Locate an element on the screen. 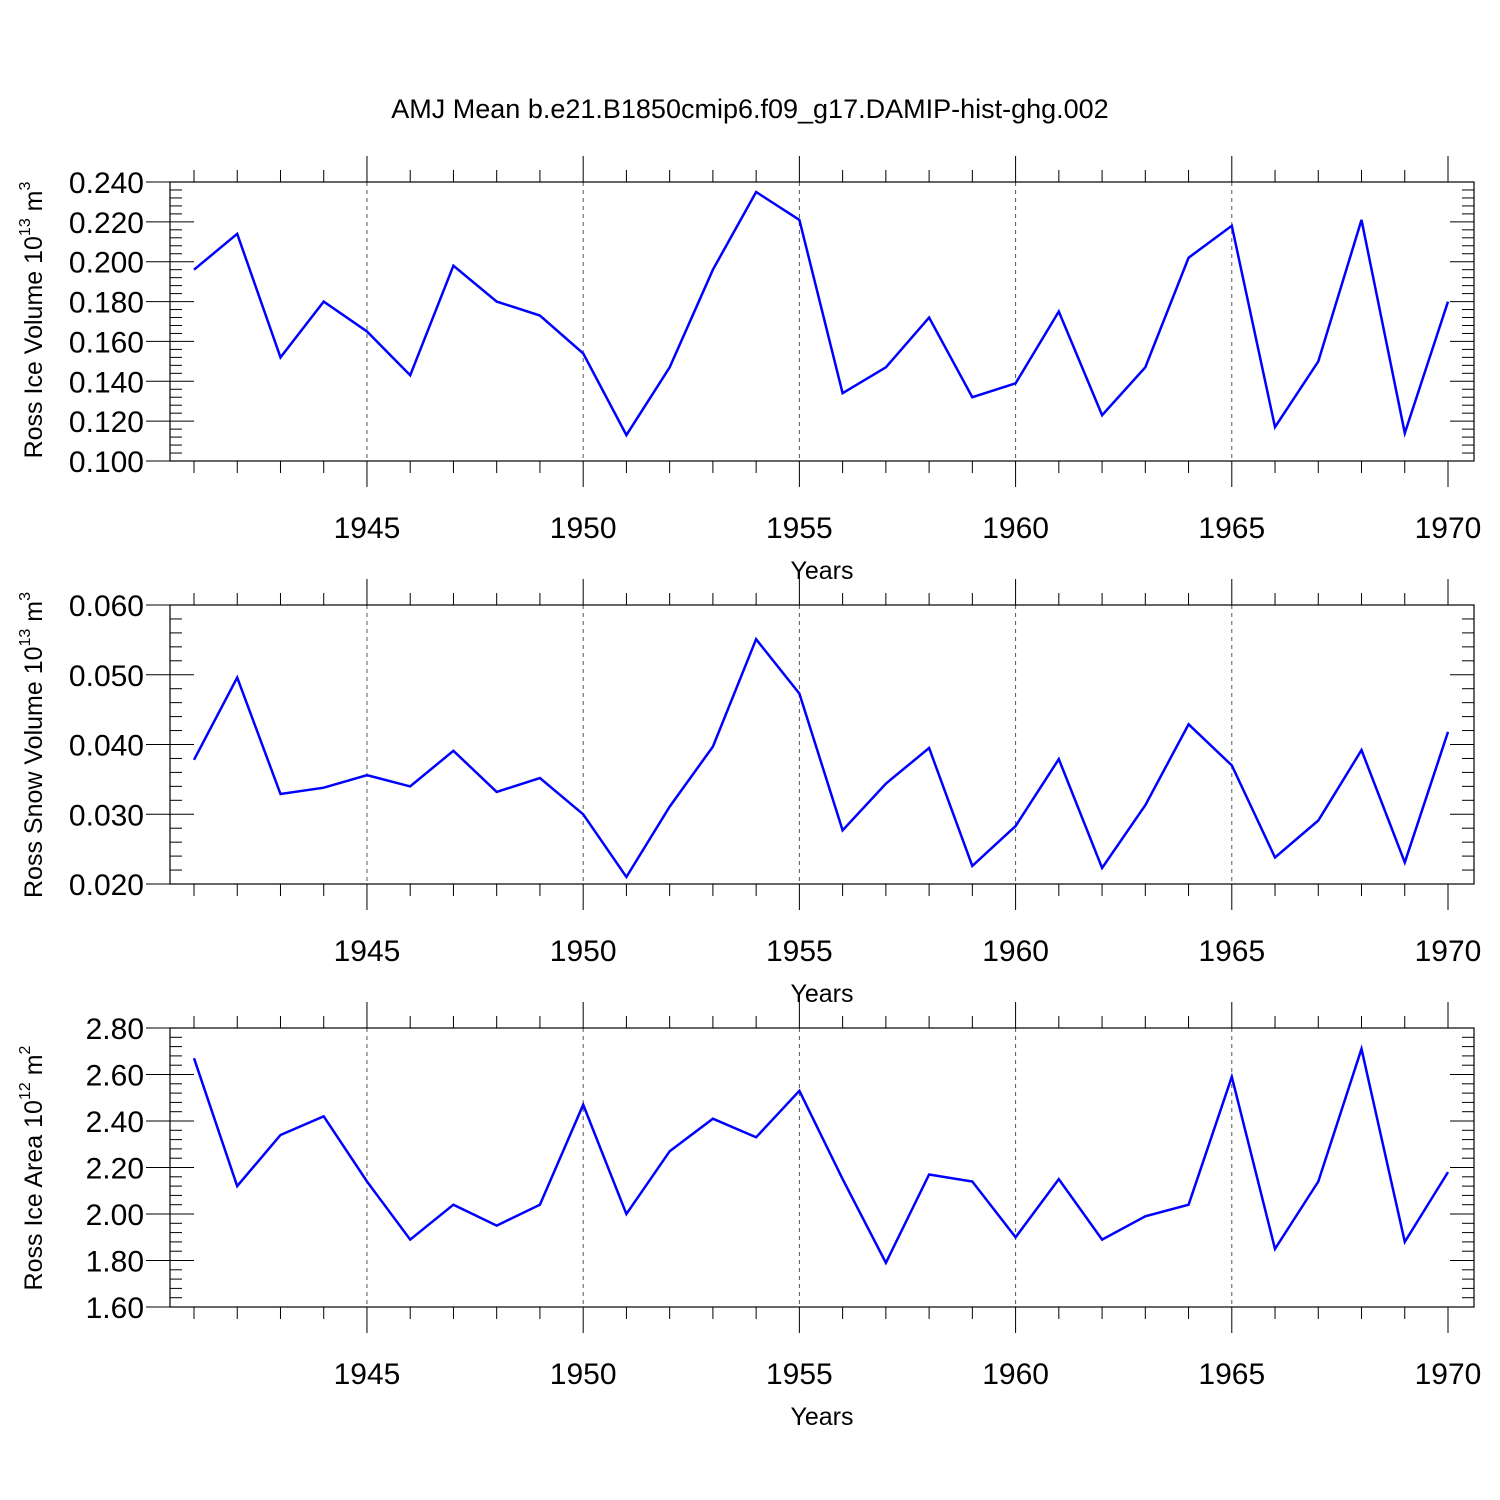 Image resolution: width=1500 pixels, height=1500 pixels. y-tick-label: 0.020 is located at coordinates (106, 885).